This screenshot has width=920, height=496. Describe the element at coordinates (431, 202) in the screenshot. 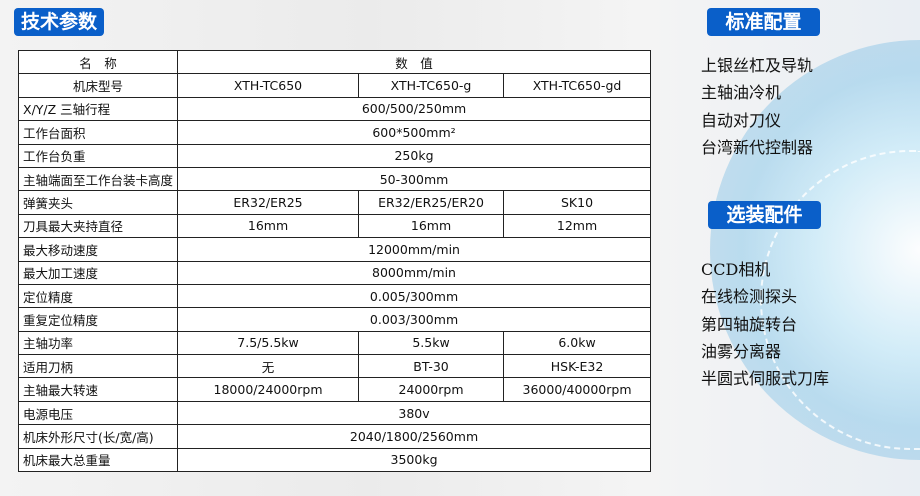

I see `row-value: ER32/ER25/ER20` at that location.